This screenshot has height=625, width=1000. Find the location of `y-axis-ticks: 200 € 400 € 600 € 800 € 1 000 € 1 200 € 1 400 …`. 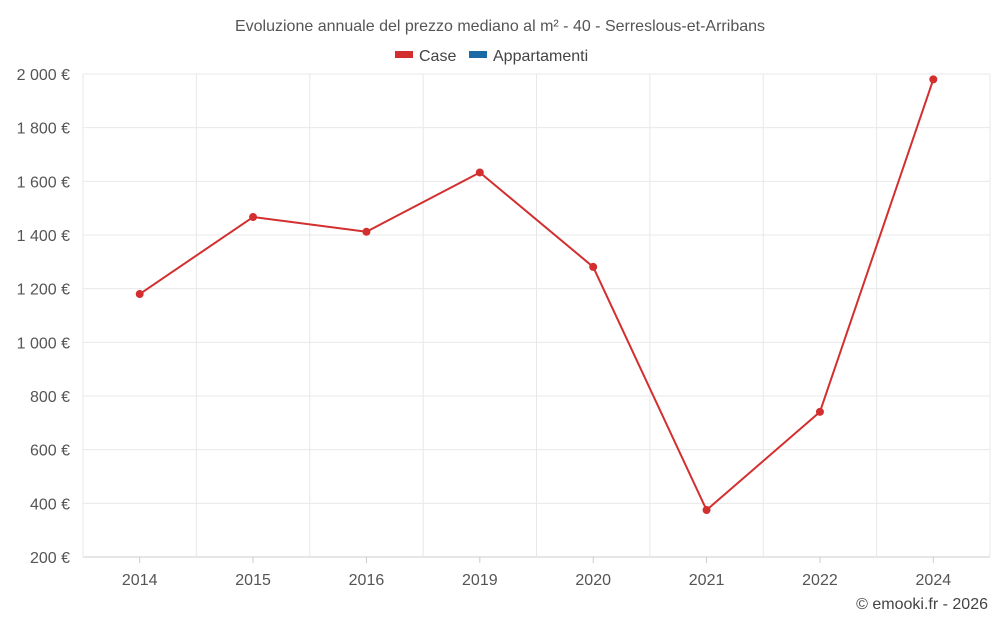

y-axis-ticks: 200 € 400 € 600 € 800 € 1 000 € 1 200 € 1 400 … is located at coordinates (43, 317).